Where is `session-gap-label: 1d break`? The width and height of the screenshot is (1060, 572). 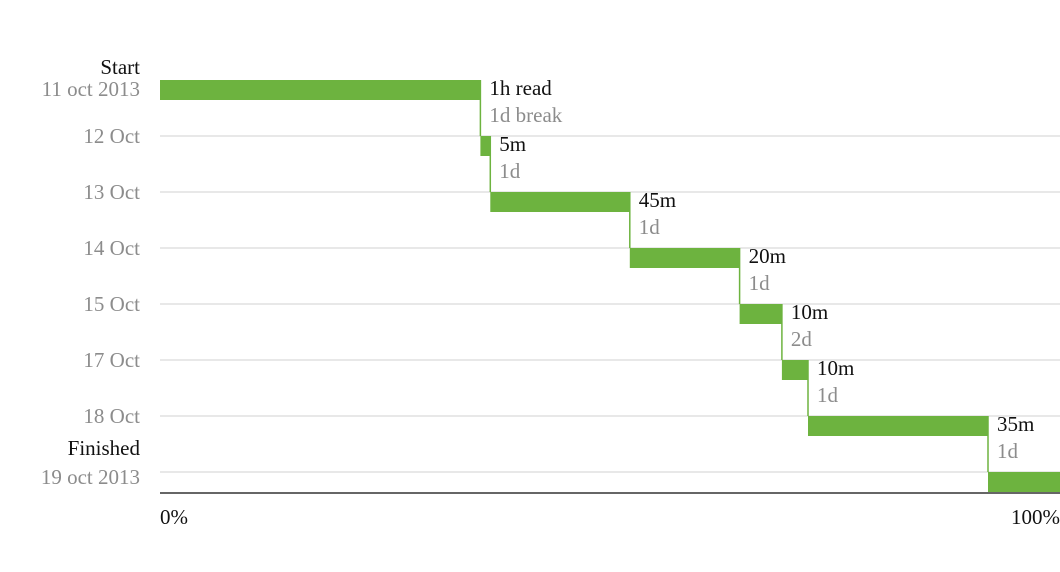
session-gap-label: 1d break is located at coordinates (525, 115).